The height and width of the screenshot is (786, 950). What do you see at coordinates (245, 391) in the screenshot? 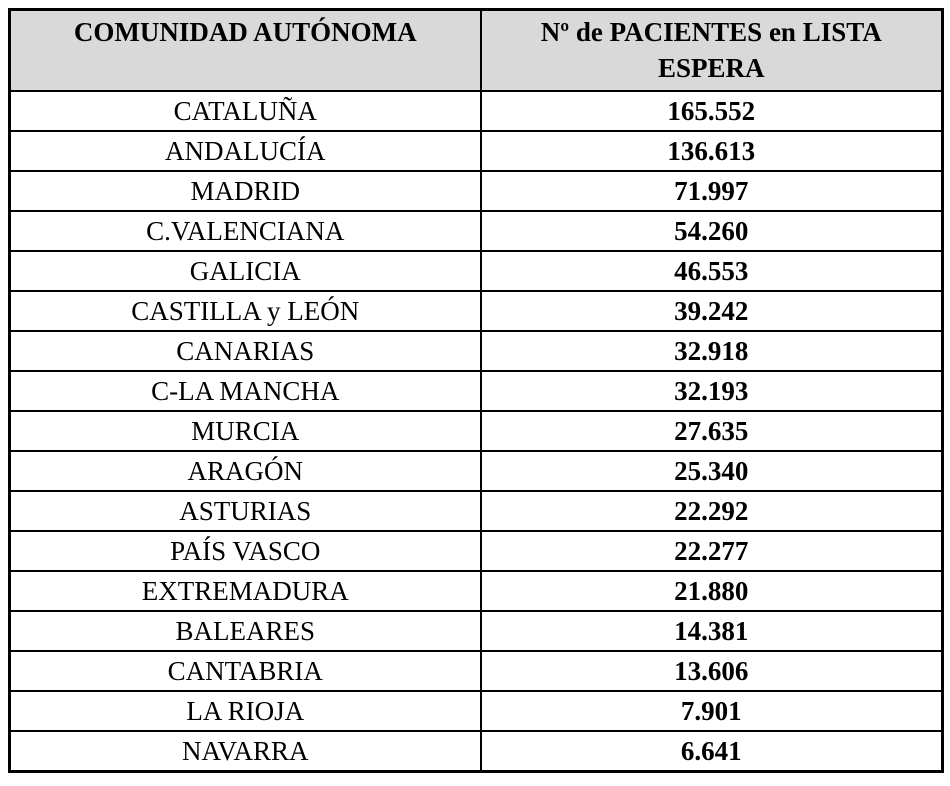
I see `comunidad-cell: C-LA MANCHA` at bounding box center [245, 391].